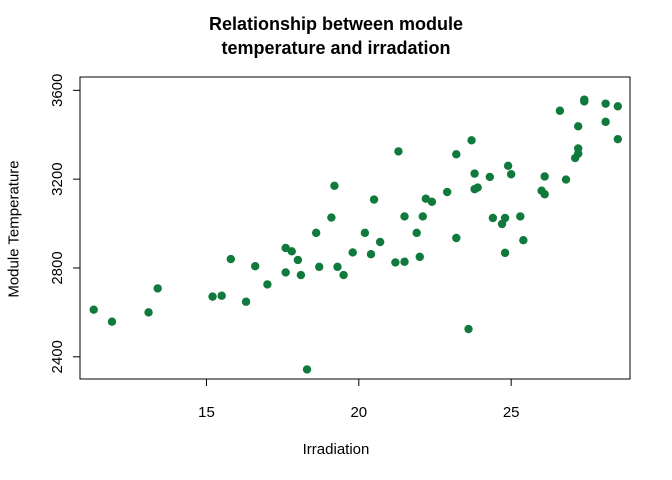 Image resolution: width=672 pixels, height=480 pixels. I want to click on x-tick-label: 20, so click(358, 412).